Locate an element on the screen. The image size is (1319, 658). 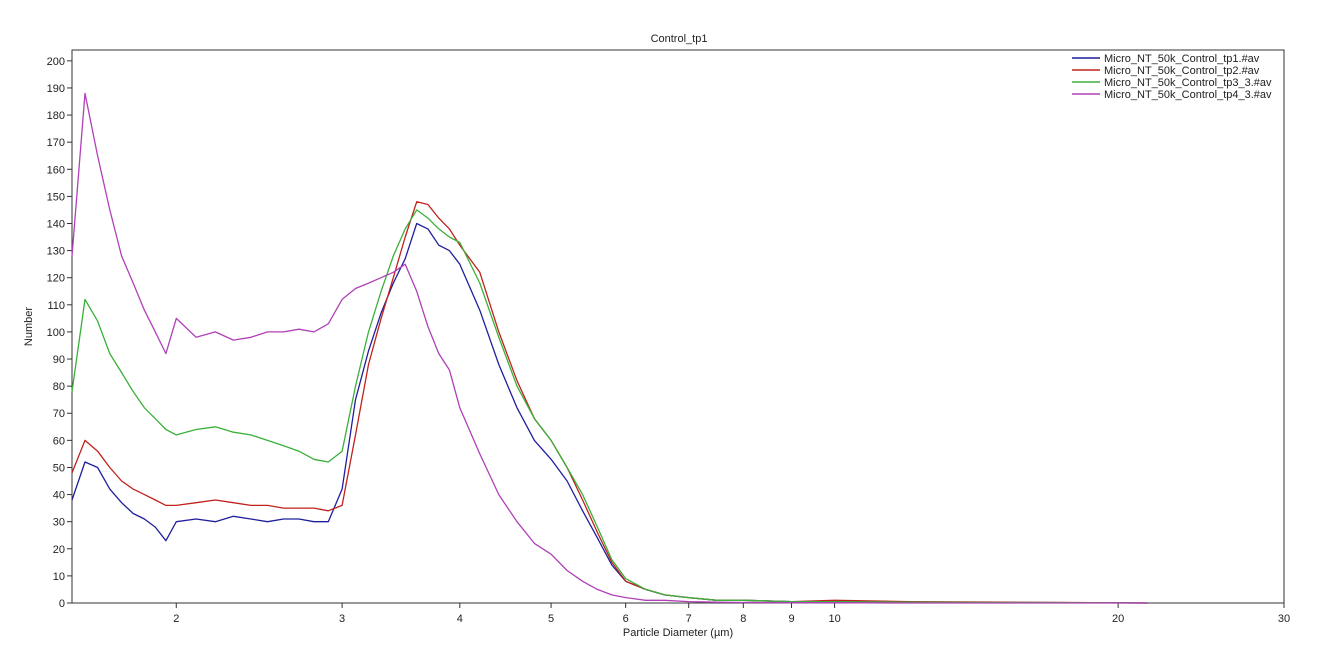
x-tick-label: 30 is located at coordinates (1284, 619).